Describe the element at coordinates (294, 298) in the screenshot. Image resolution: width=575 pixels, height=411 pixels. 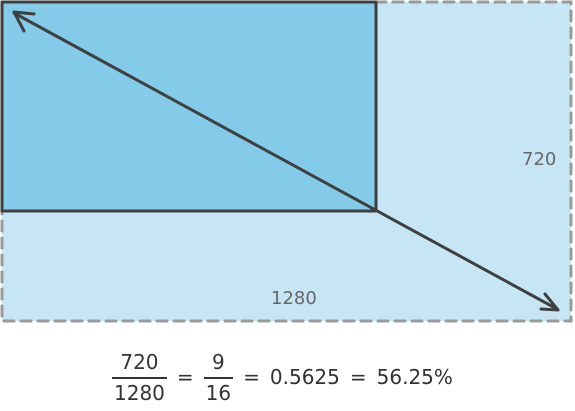
I see `outer-width-label: 1280` at that location.